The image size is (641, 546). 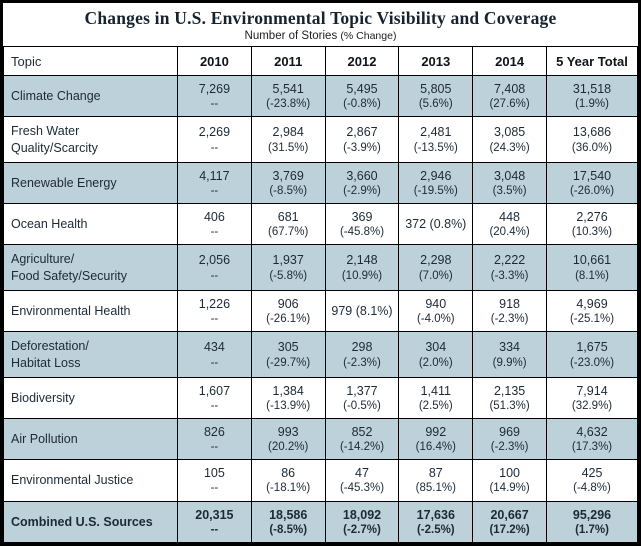 What do you see at coordinates (288, 354) in the screenshot?
I see `value-cell: 305 (-29.7%)` at bounding box center [288, 354].